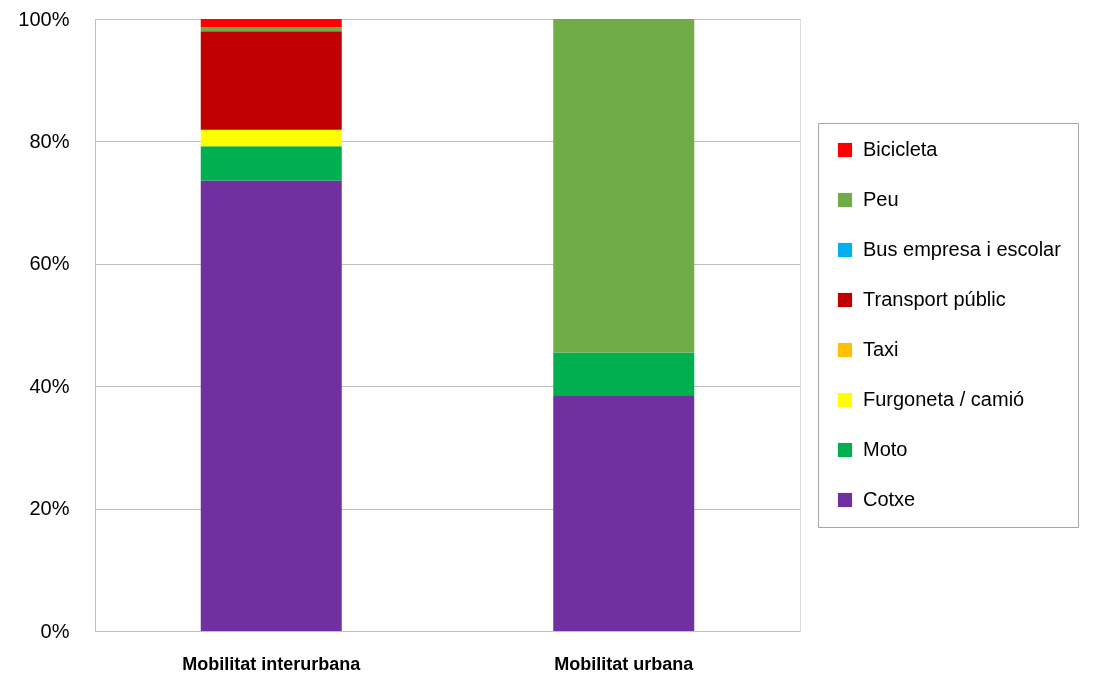  Describe the element at coordinates (881, 349) in the screenshot. I see `legend-label: Taxi` at that location.